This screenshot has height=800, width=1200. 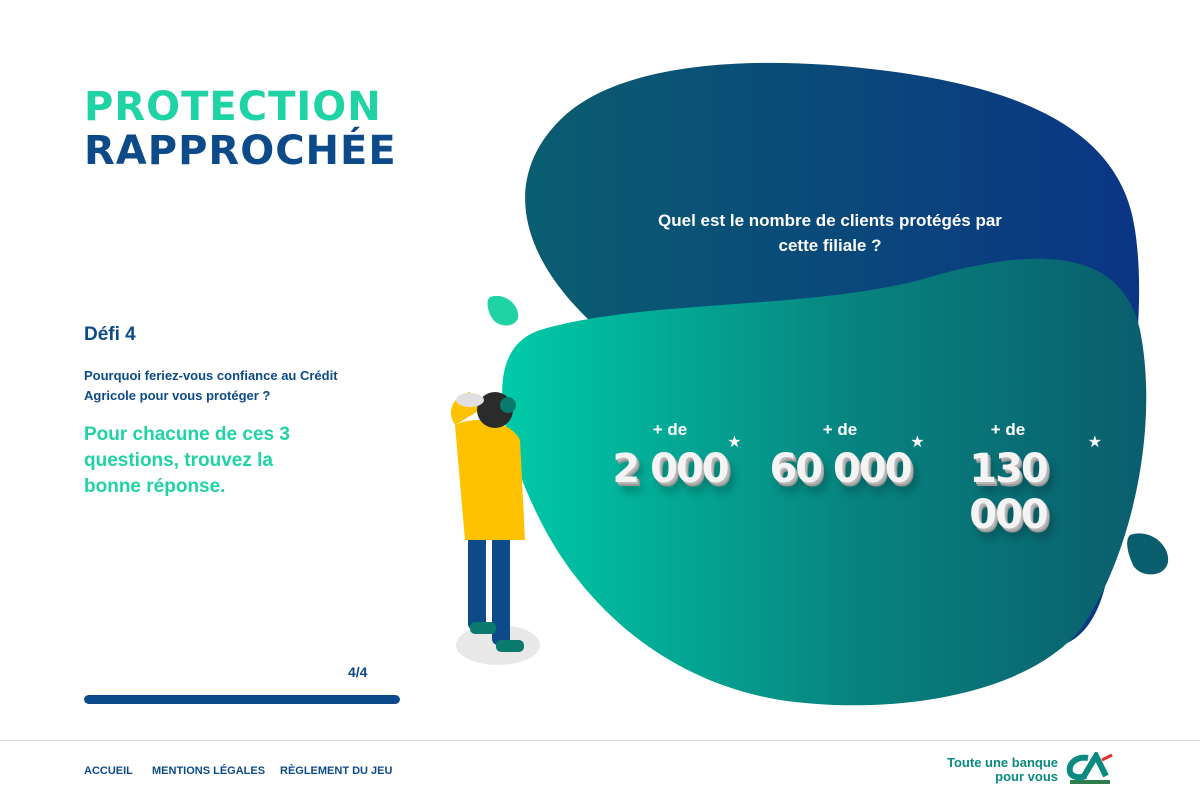 What do you see at coordinates (336, 771) in the screenshot?
I see `footer-link-reglement: RÈGLEMENT DU JEU` at bounding box center [336, 771].